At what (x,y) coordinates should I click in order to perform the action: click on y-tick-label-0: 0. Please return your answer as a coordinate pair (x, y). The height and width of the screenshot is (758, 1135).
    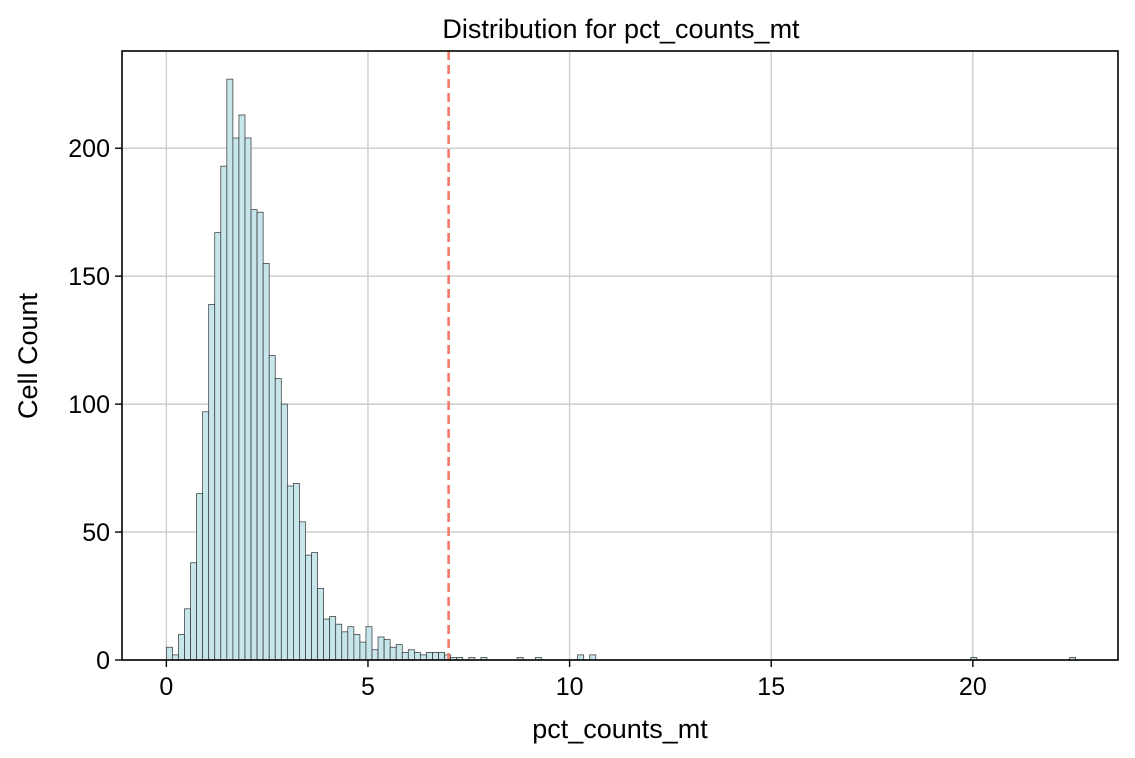
    Looking at the image, I should click on (103, 661).